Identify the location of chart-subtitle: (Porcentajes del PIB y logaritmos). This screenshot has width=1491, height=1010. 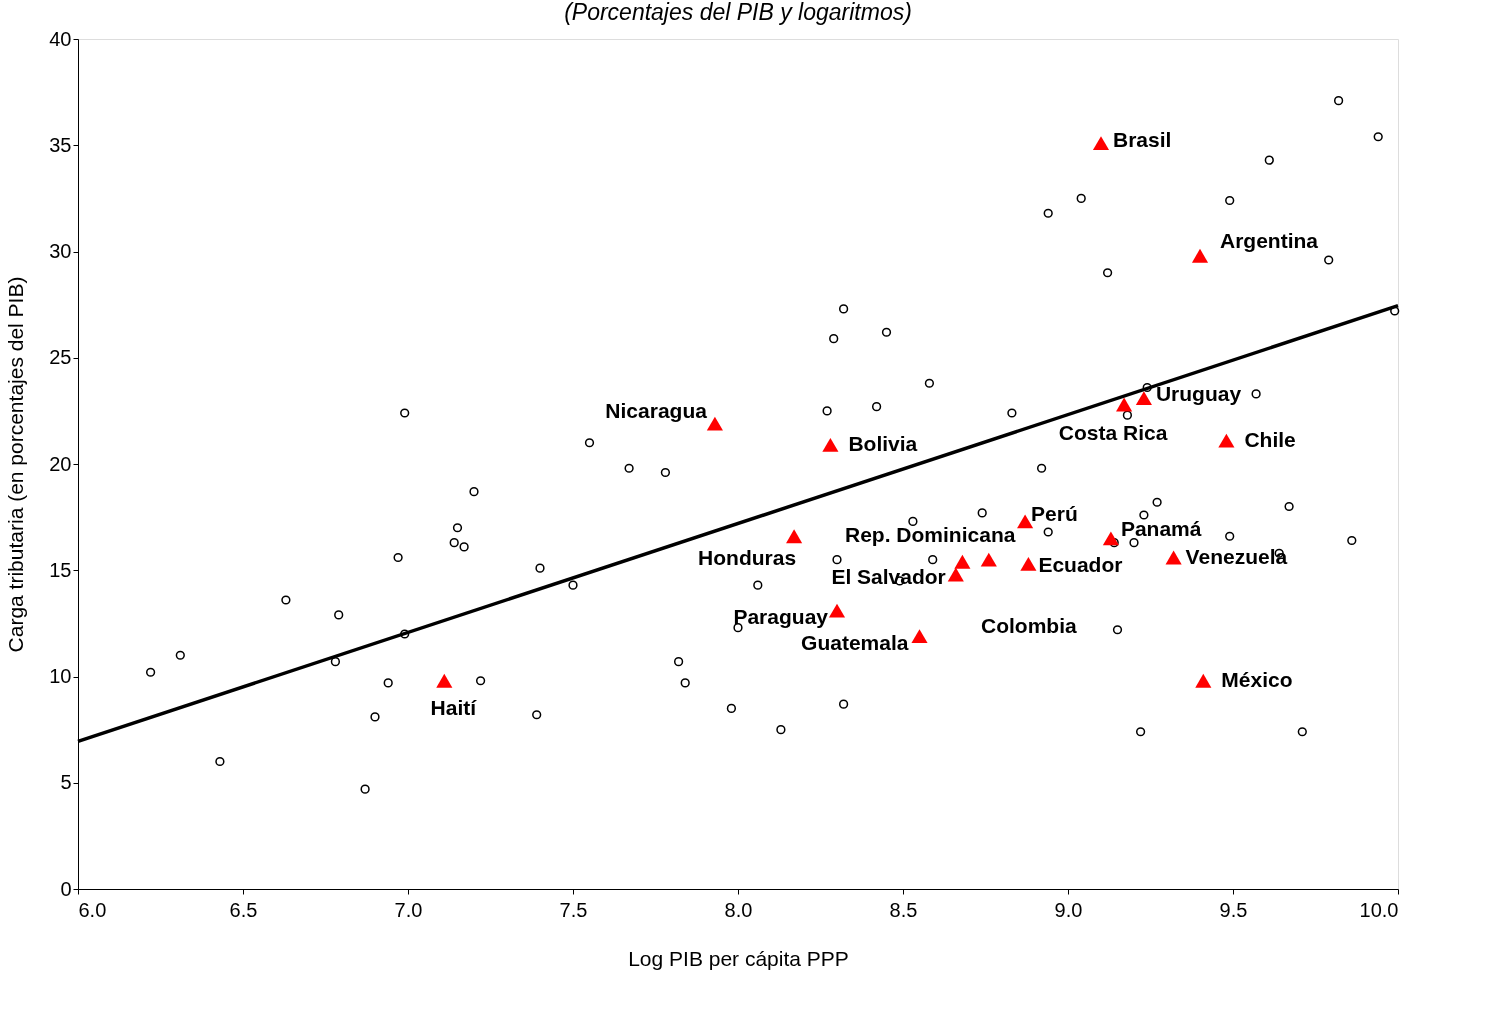
(738, 12).